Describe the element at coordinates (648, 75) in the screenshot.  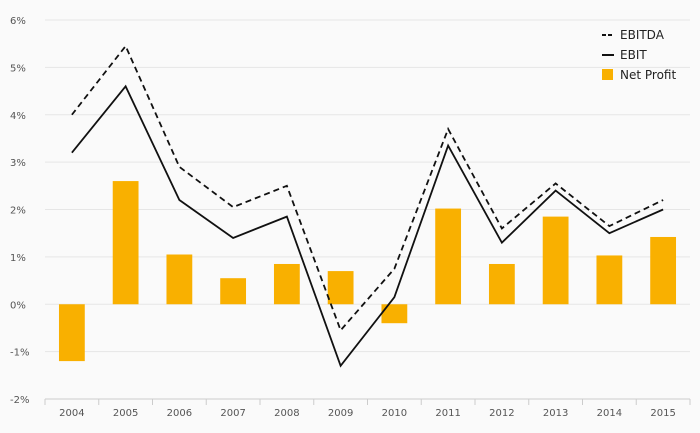
I see `legend-label: Net Profit` at that location.